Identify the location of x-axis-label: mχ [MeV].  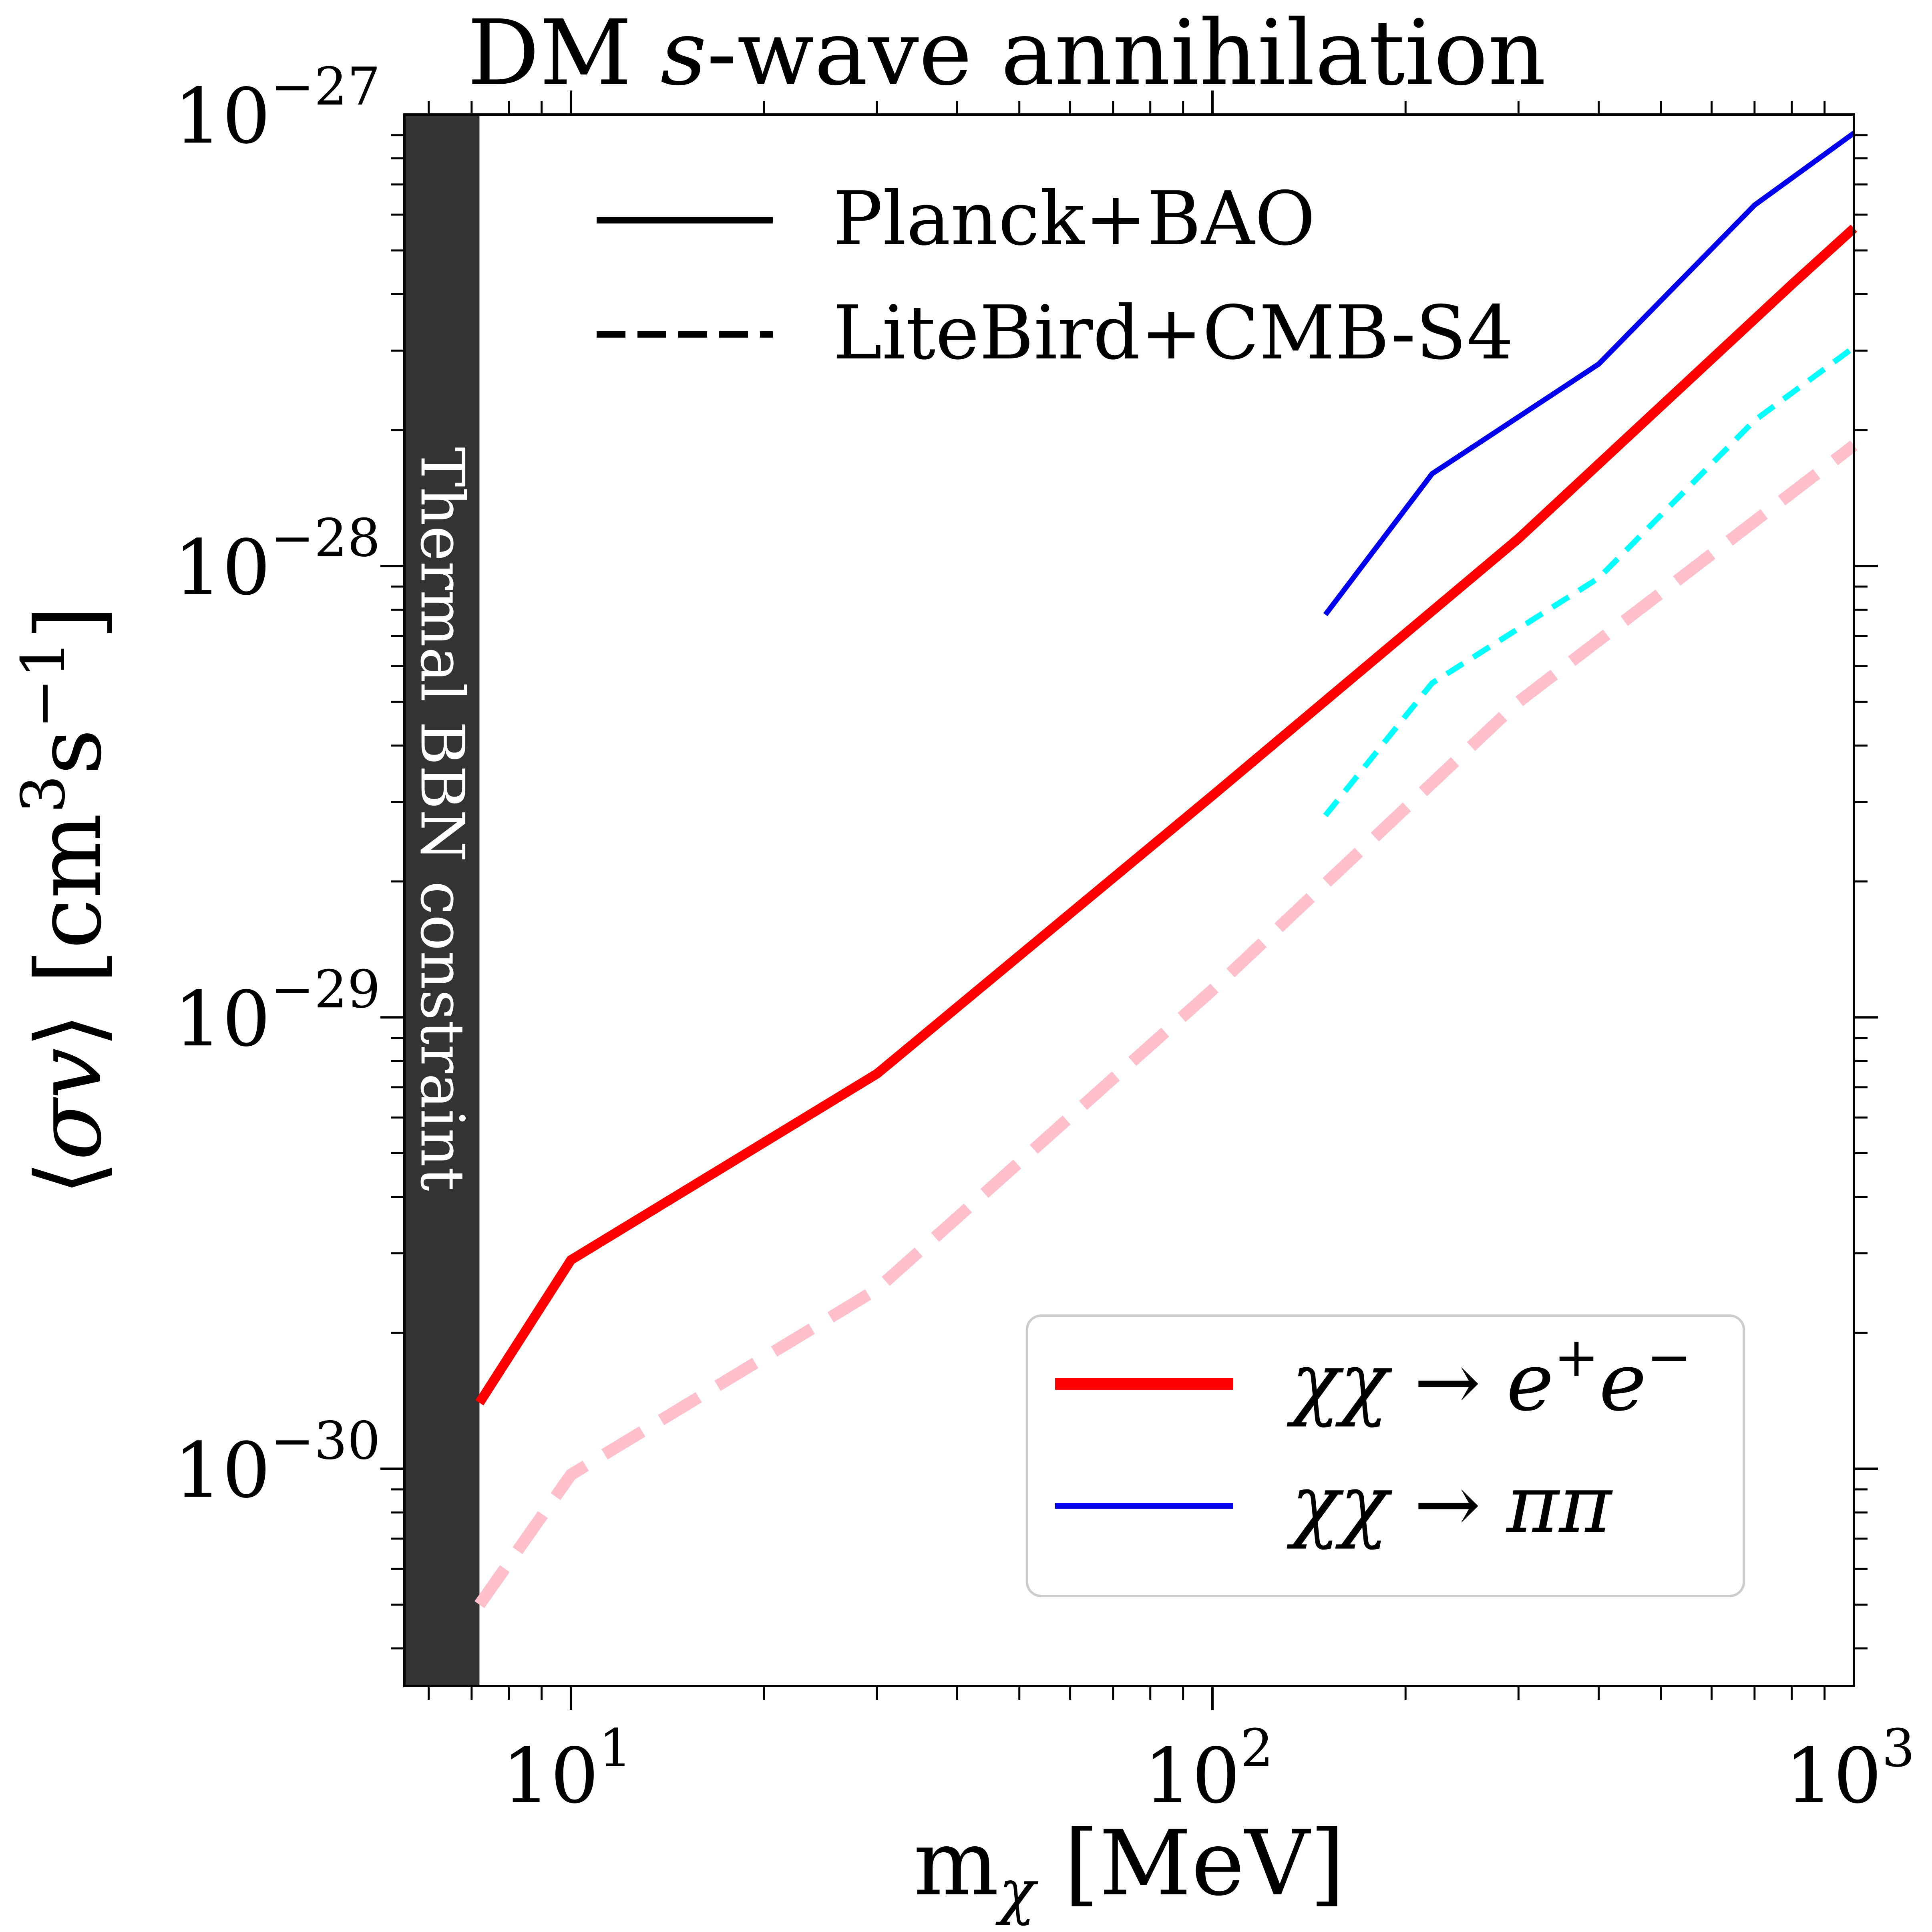
(1129, 1869).